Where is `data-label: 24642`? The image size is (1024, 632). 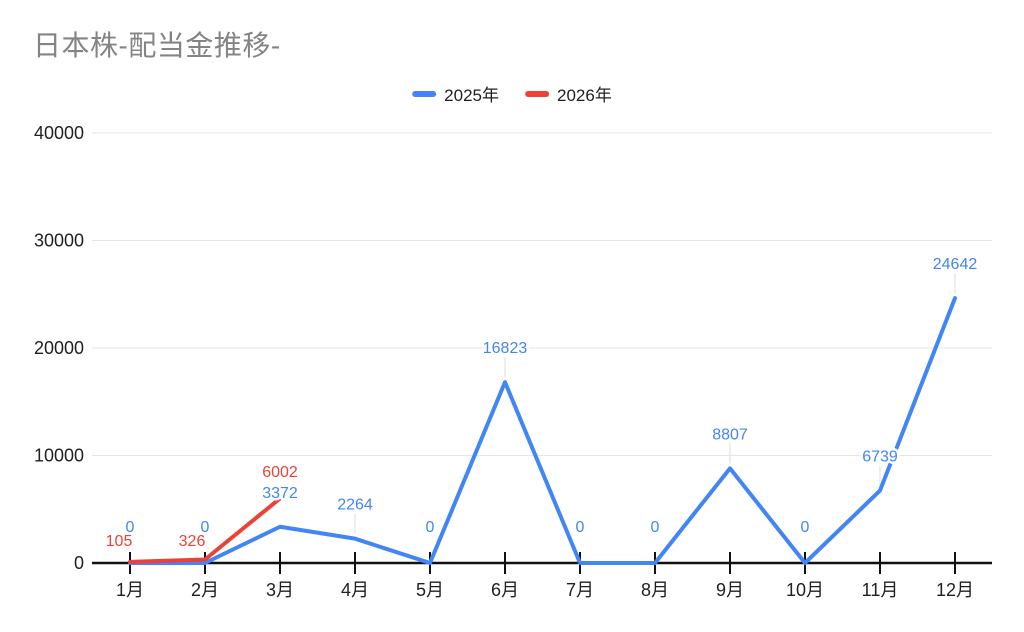 data-label: 24642 is located at coordinates (955, 264).